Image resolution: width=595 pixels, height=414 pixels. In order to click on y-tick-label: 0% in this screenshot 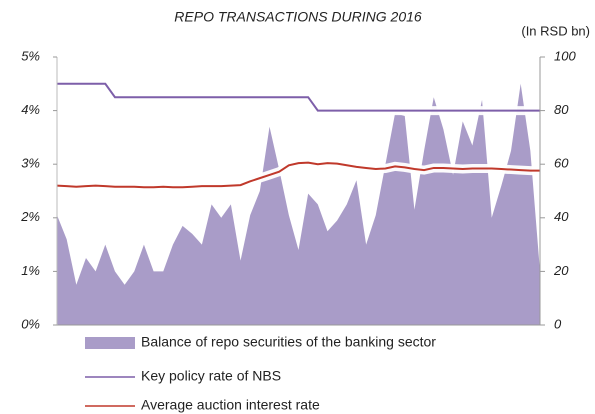, I will do `click(30, 323)`.